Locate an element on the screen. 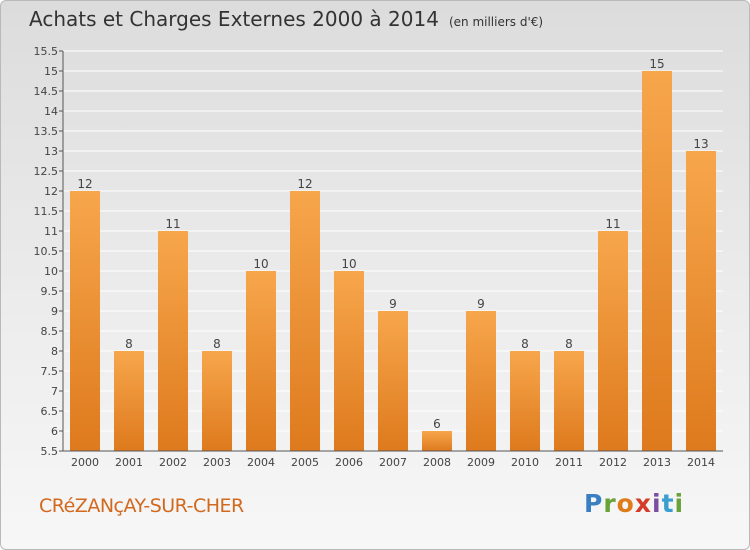 The height and width of the screenshot is (550, 750). y-tick-label: 6.5 is located at coordinates (50, 411).